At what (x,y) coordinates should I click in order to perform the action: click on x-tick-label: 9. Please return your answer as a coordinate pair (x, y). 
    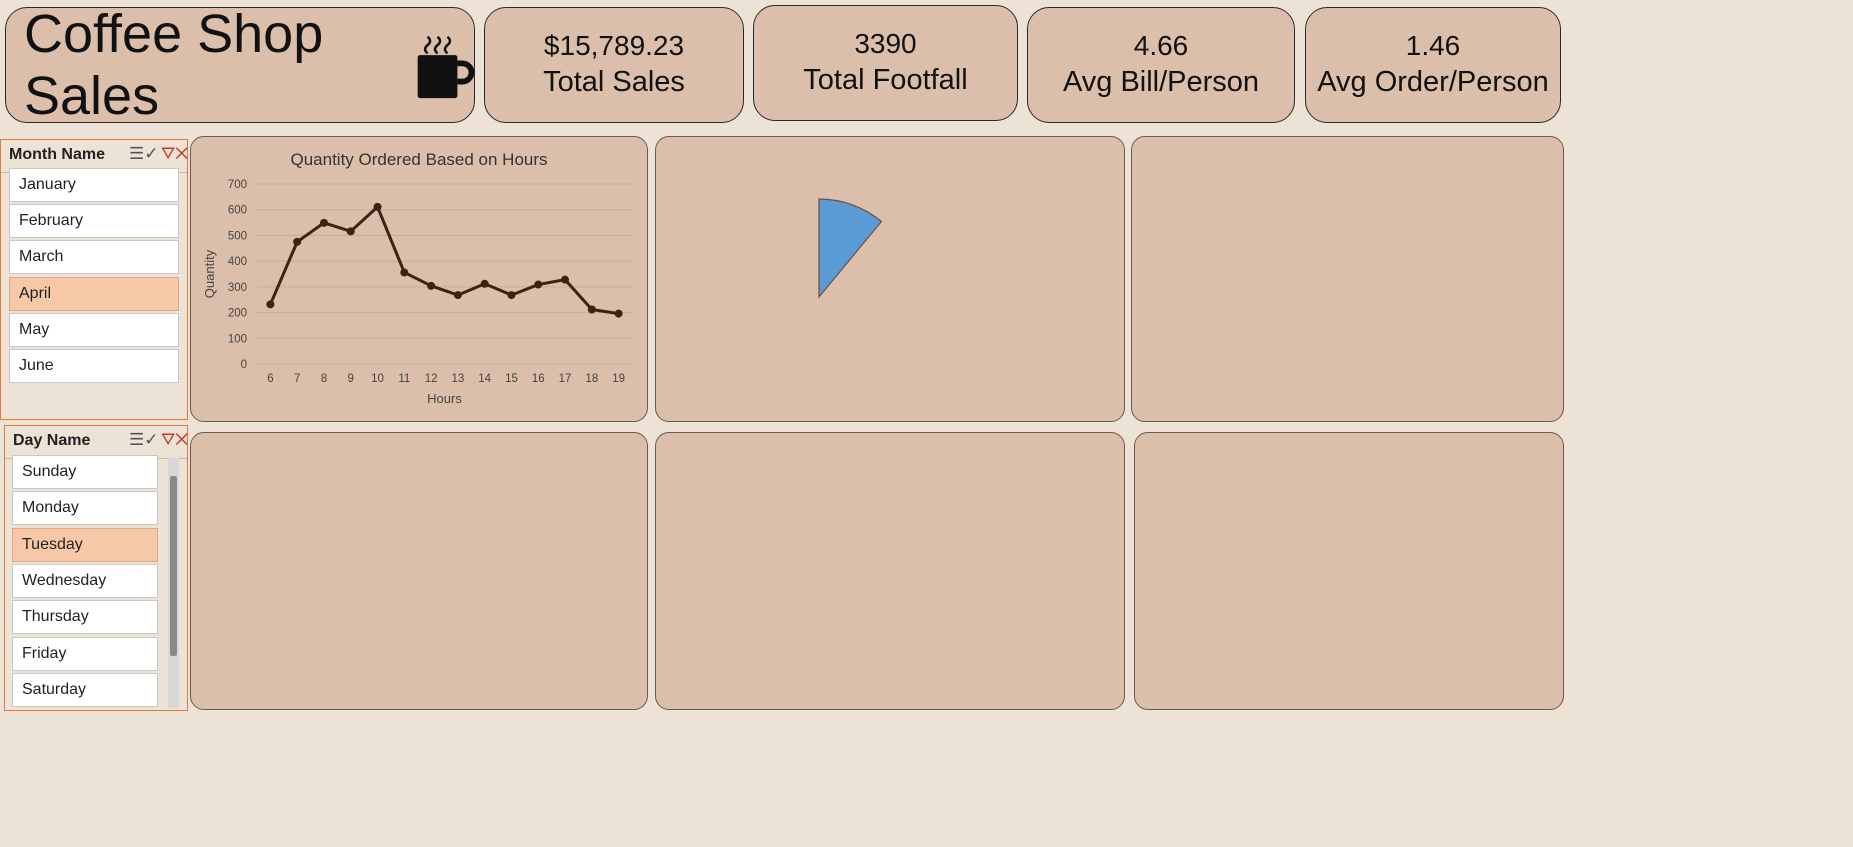
    Looking at the image, I should click on (351, 379).